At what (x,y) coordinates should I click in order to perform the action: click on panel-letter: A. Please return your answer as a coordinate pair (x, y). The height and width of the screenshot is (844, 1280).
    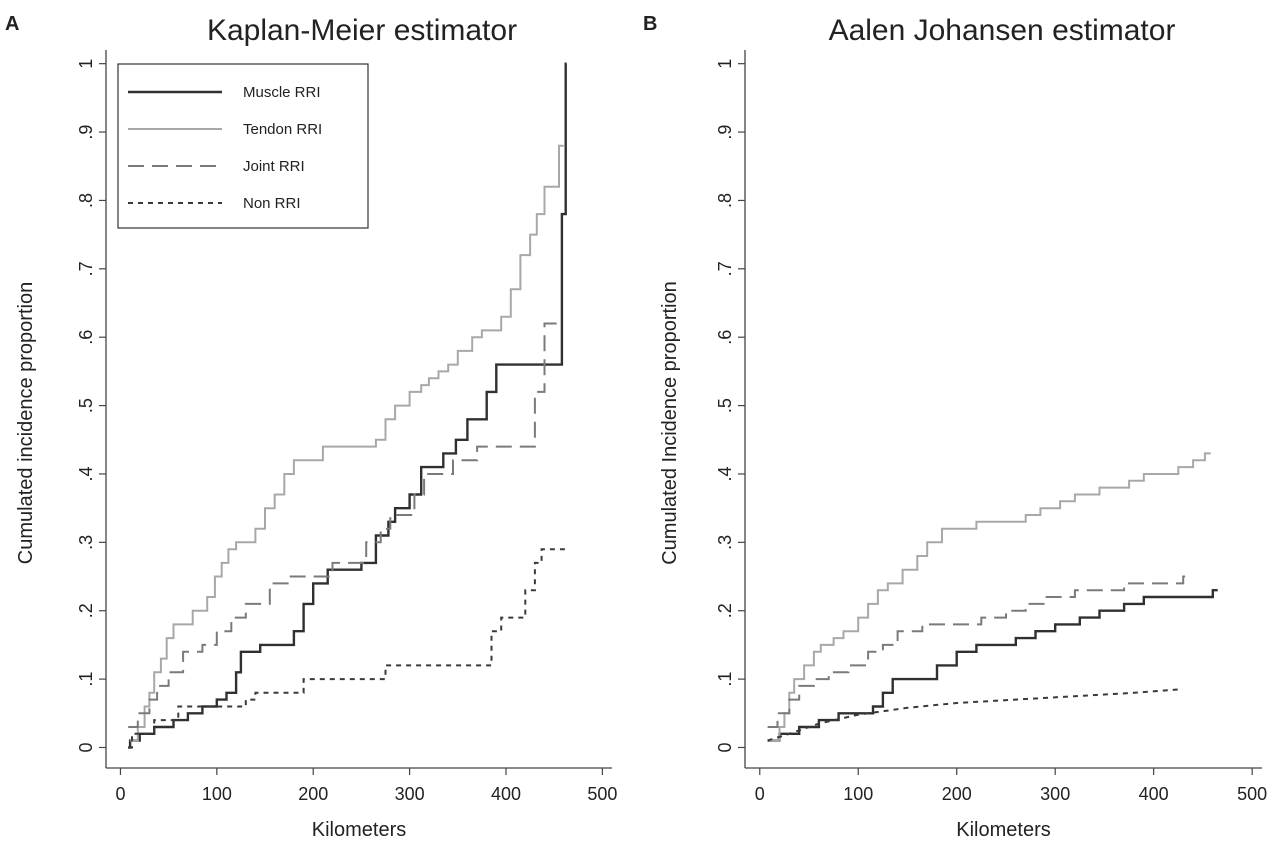
    Looking at the image, I should click on (12, 24).